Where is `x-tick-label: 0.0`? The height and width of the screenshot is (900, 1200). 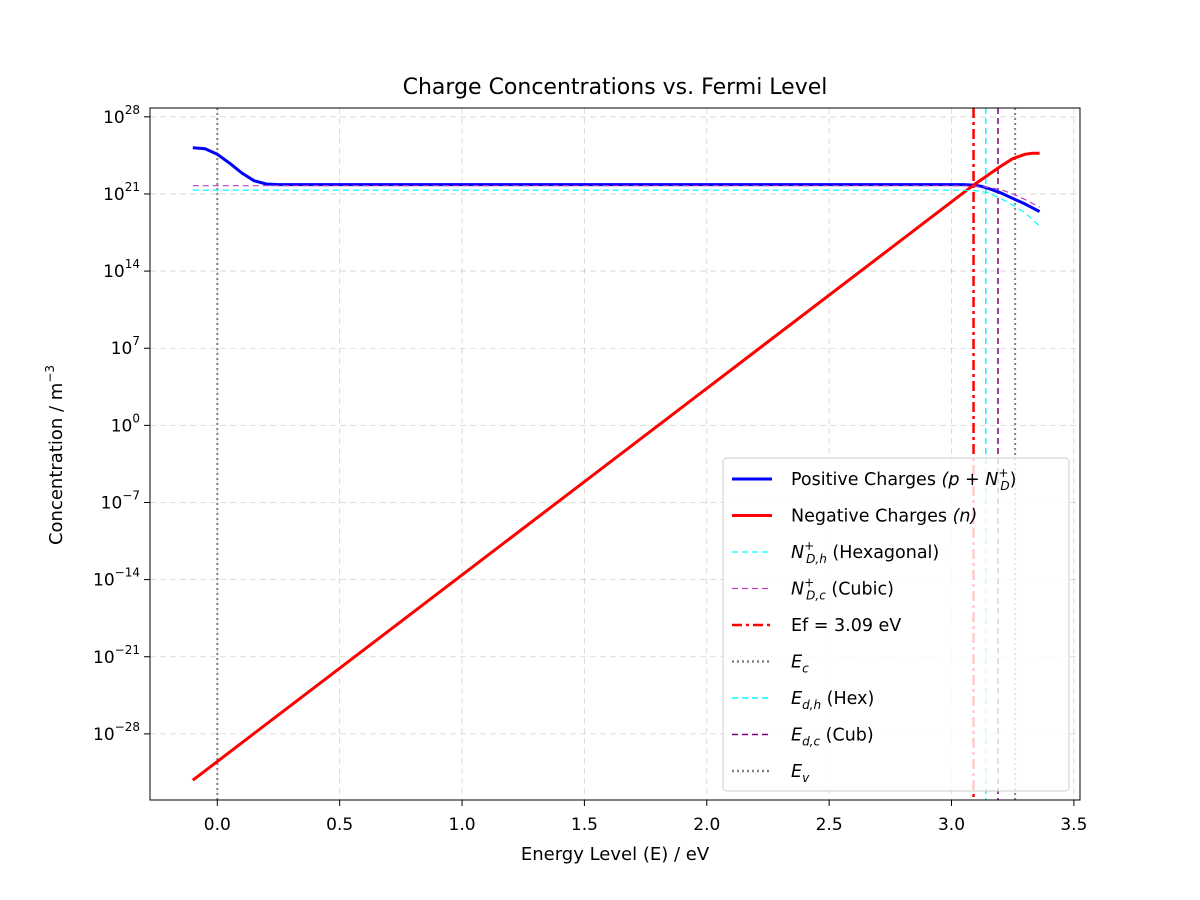
x-tick-label: 0.0 is located at coordinates (217, 825).